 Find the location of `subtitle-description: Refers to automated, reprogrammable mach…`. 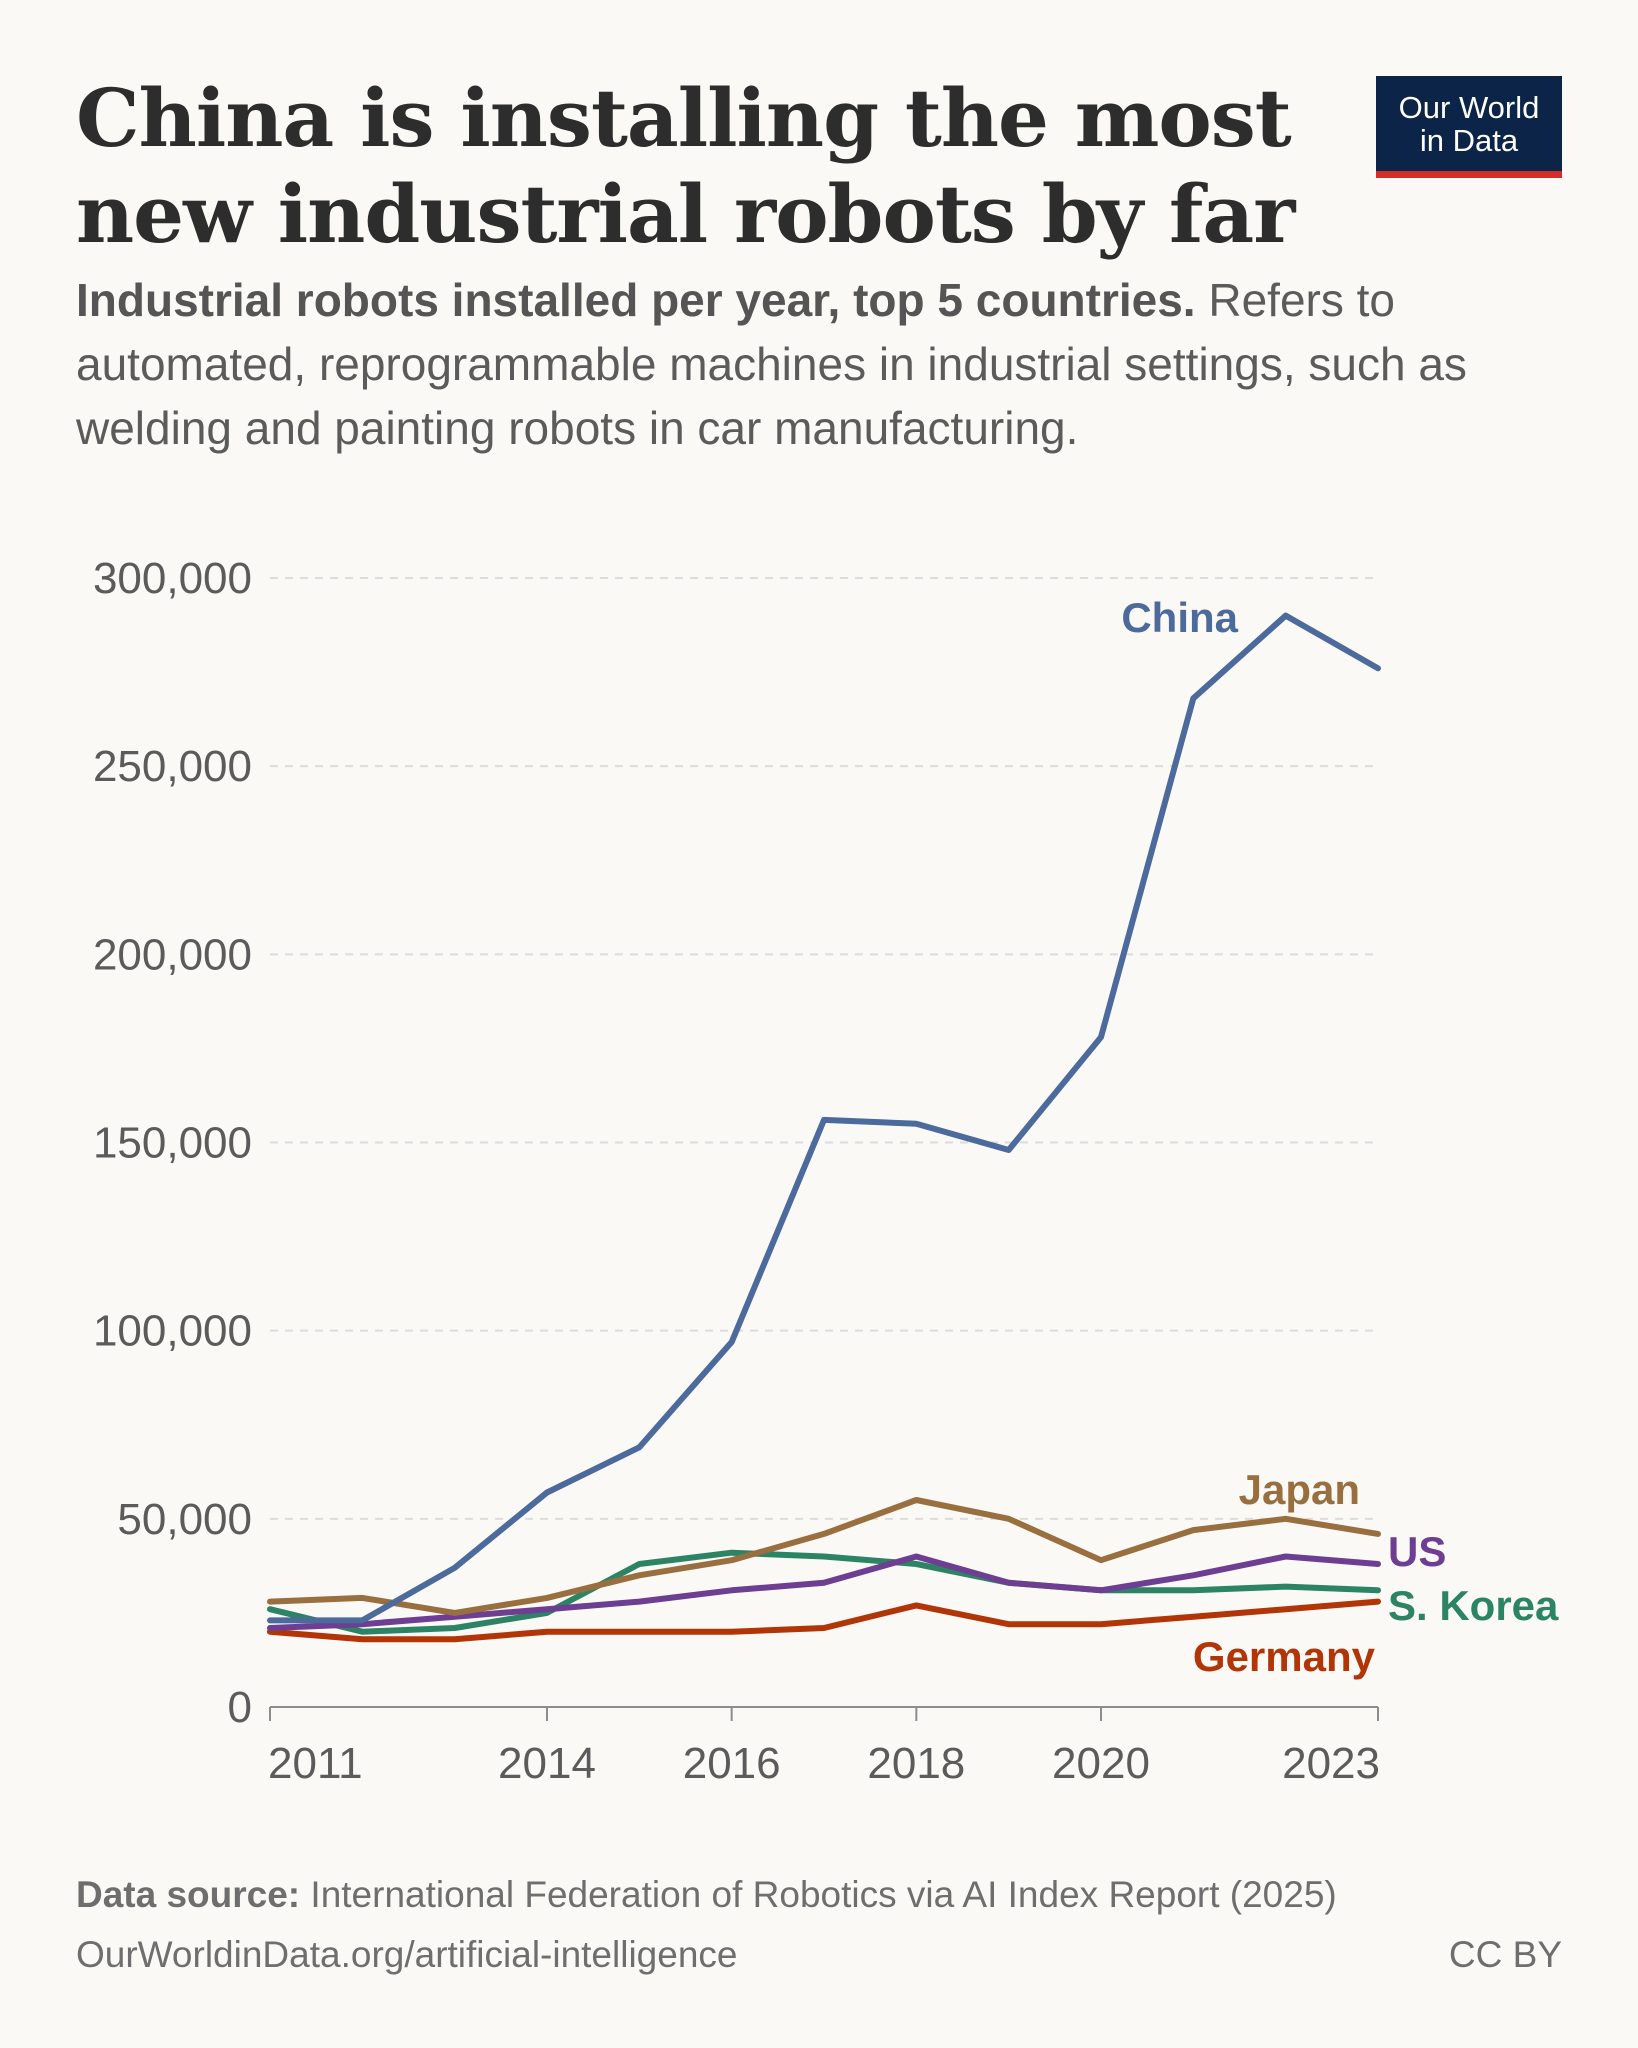

subtitle-description: Refers to automated, reprogrammable mach… is located at coordinates (771, 364).